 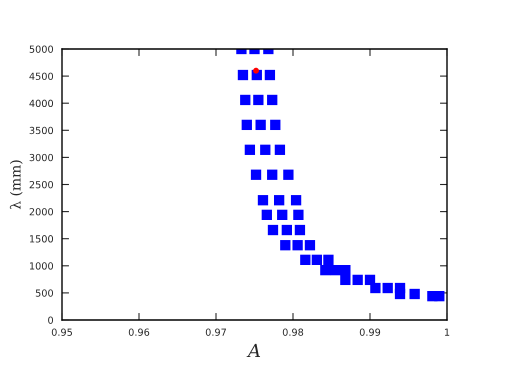 I want to click on y-tick-label: 4000, so click(x=41, y=104).